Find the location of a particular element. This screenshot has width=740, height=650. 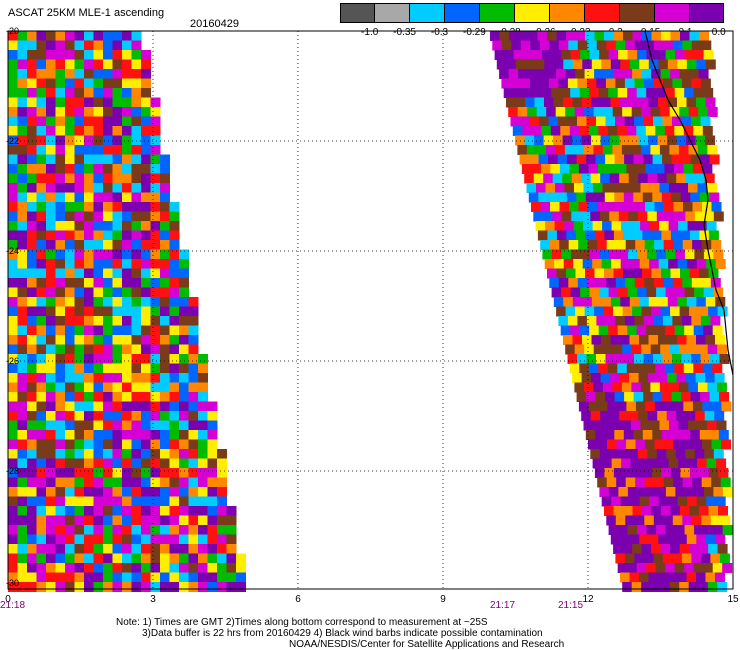

y-tick-label: -26 is located at coordinates (13, 361).